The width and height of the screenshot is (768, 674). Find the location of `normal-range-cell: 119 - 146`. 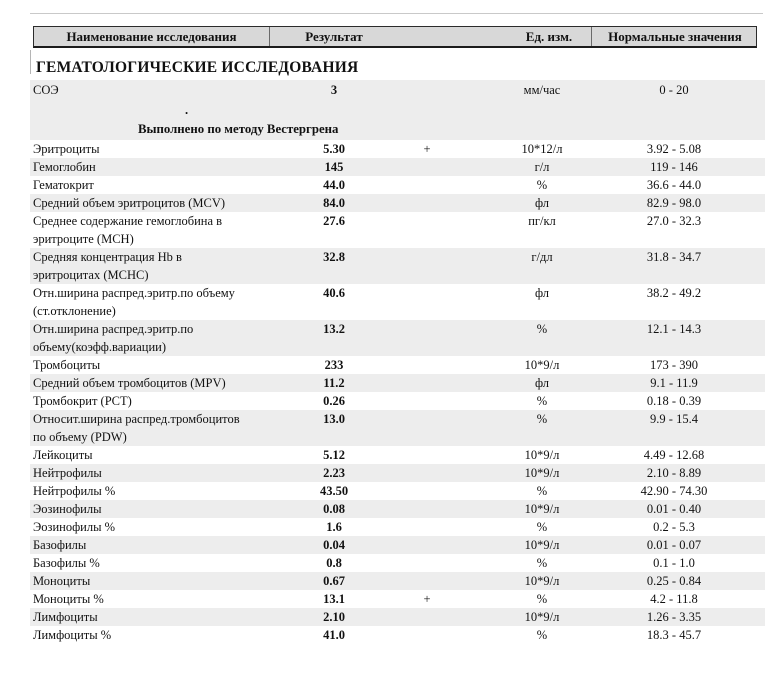

normal-range-cell: 119 - 146 is located at coordinates (674, 167).